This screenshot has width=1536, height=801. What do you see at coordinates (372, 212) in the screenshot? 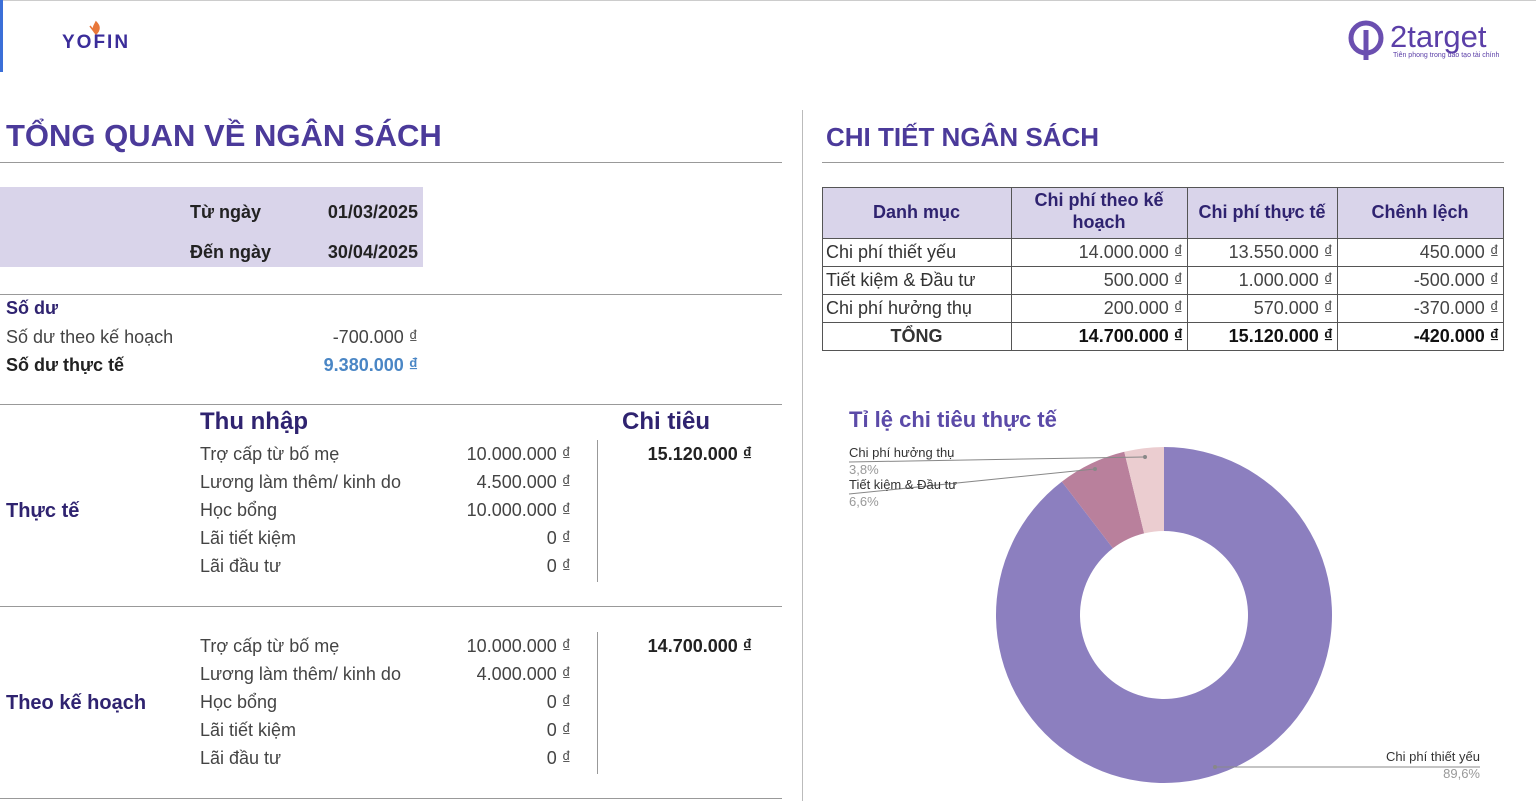
I see `date-value: 01/03/2025` at bounding box center [372, 212].